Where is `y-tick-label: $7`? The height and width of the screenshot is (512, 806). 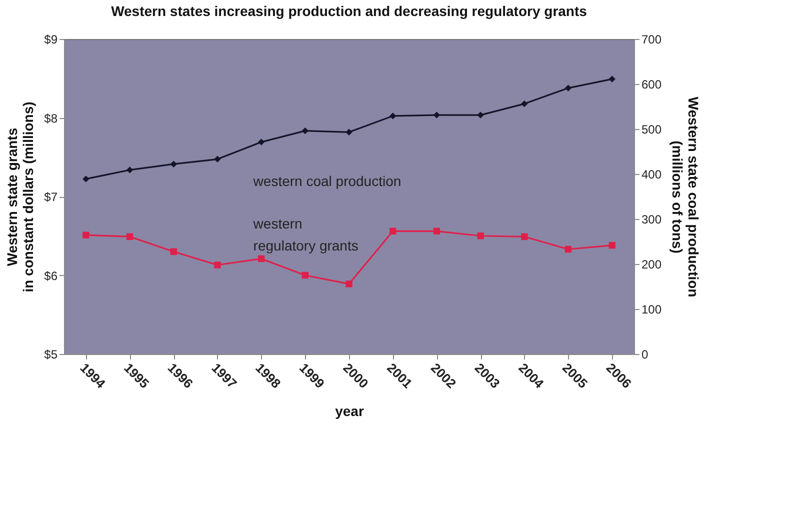 y-tick-label: $7 is located at coordinates (51, 197).